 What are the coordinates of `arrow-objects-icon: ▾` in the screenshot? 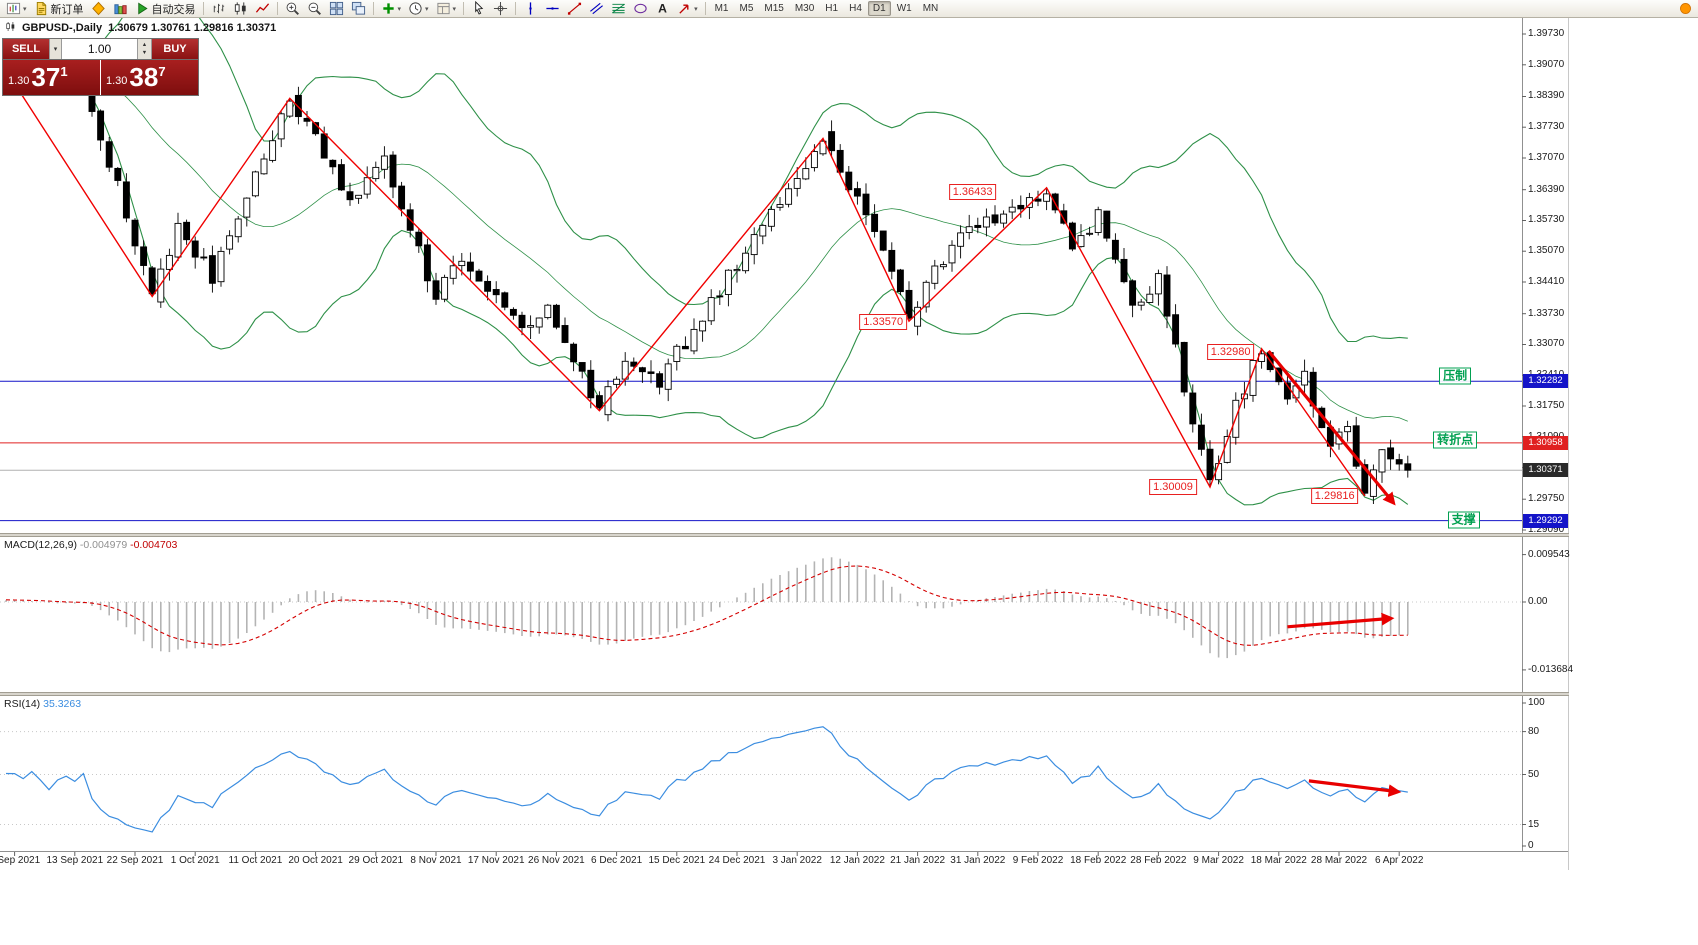 It's located at (687, 9).